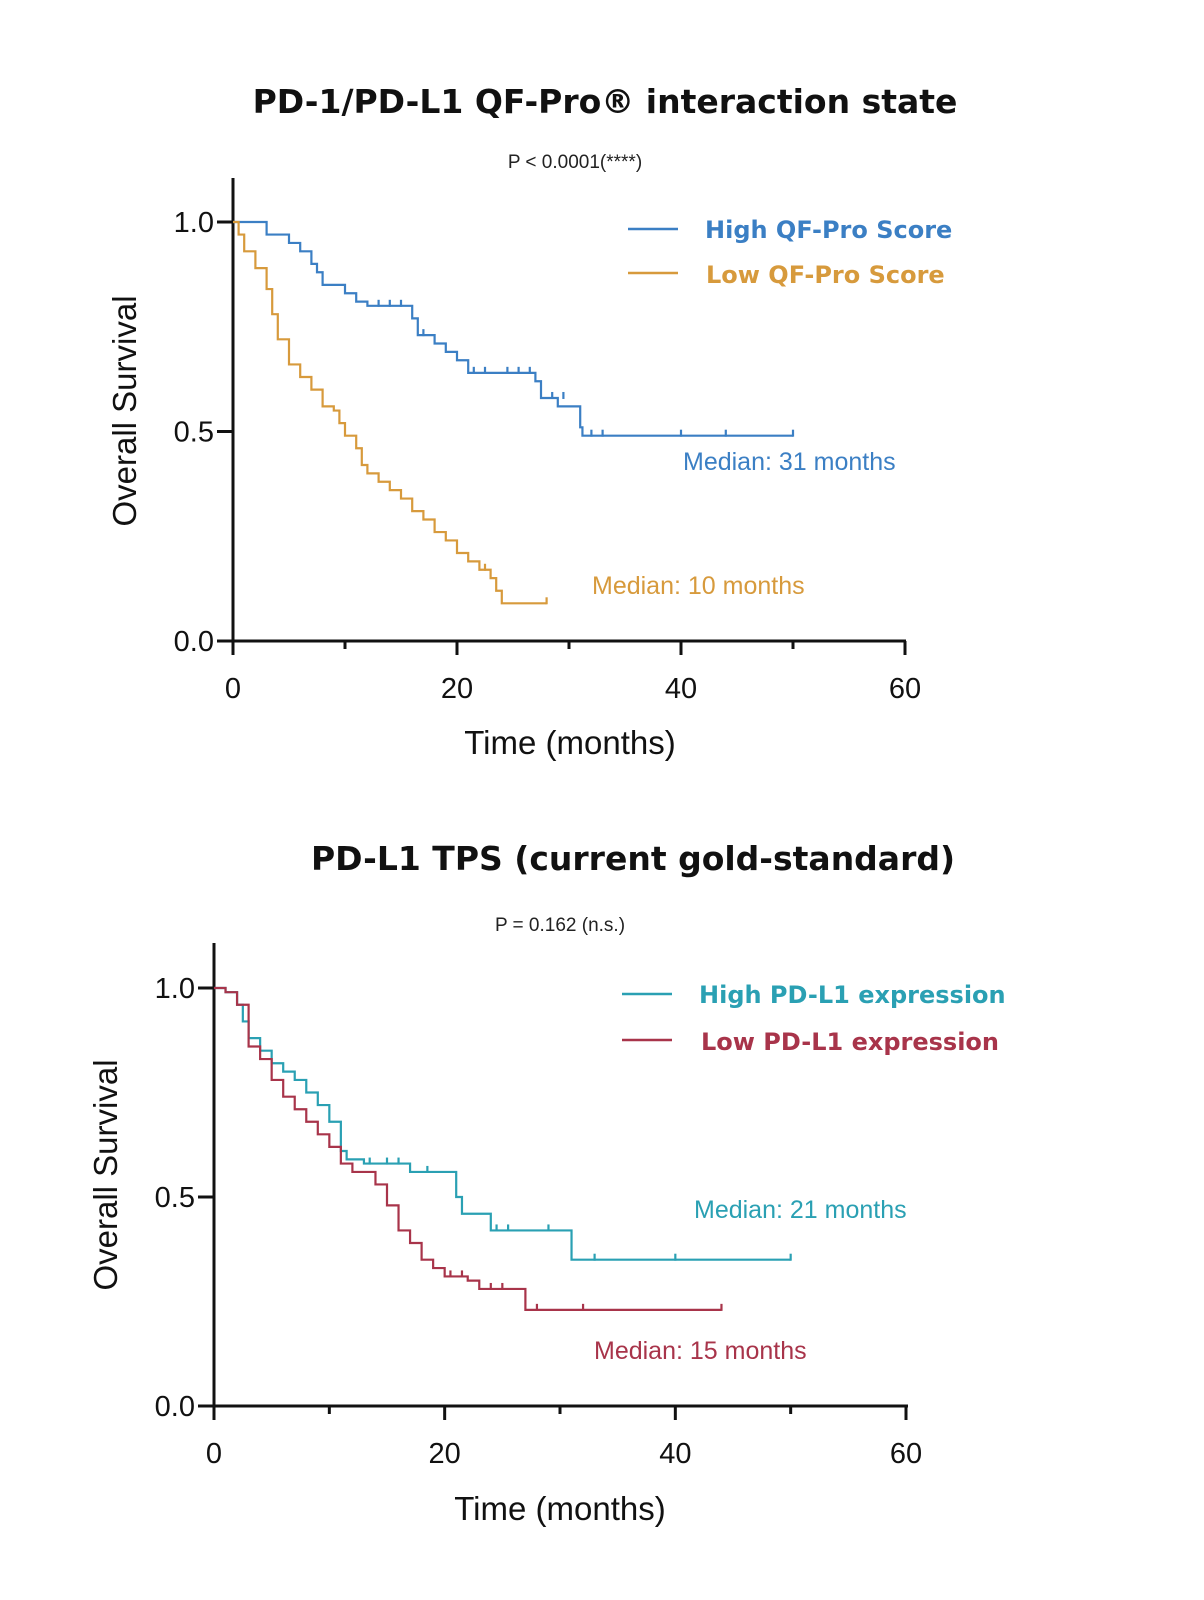 The width and height of the screenshot is (1204, 1600). What do you see at coordinates (457, 689) in the screenshot?
I see `chart-1-x-tick-label: 20` at bounding box center [457, 689].